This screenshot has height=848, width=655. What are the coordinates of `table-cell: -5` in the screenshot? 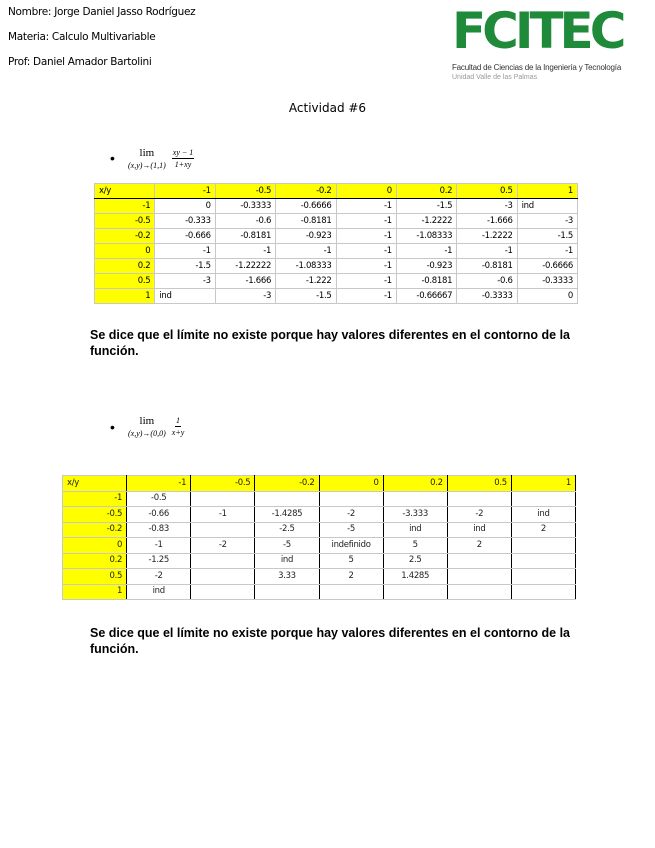 It's located at (351, 529).